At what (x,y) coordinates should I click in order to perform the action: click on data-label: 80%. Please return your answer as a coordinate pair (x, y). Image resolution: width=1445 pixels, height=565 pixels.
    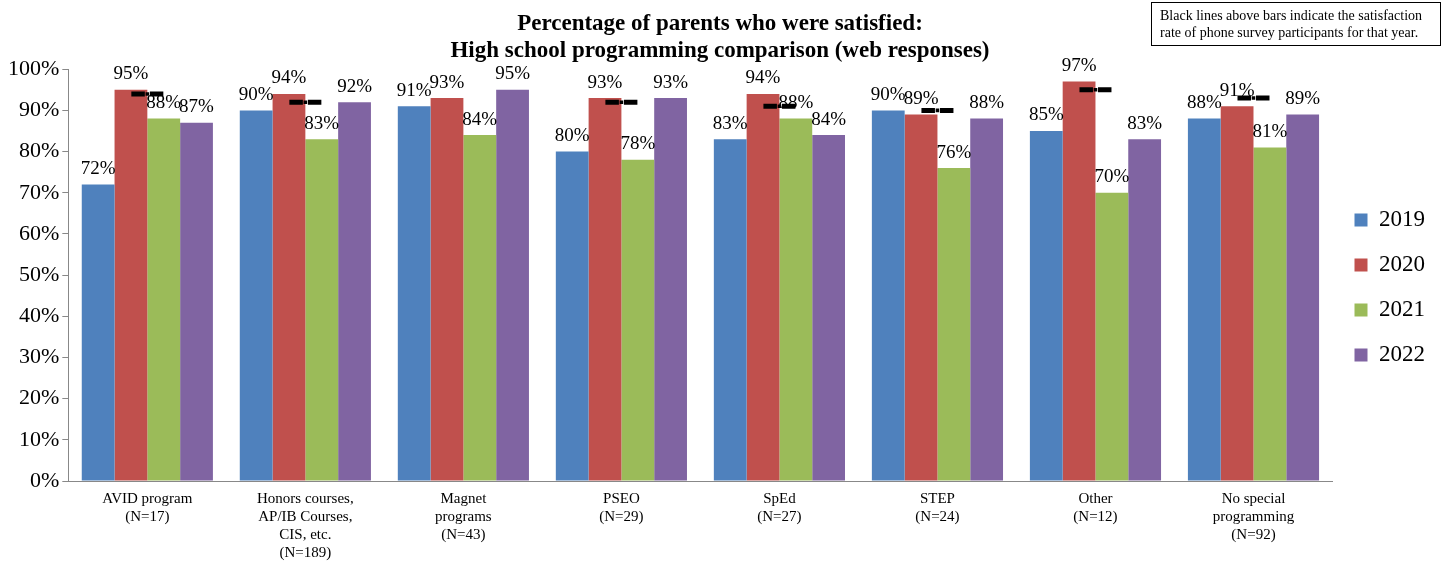
    Looking at the image, I should click on (572, 135).